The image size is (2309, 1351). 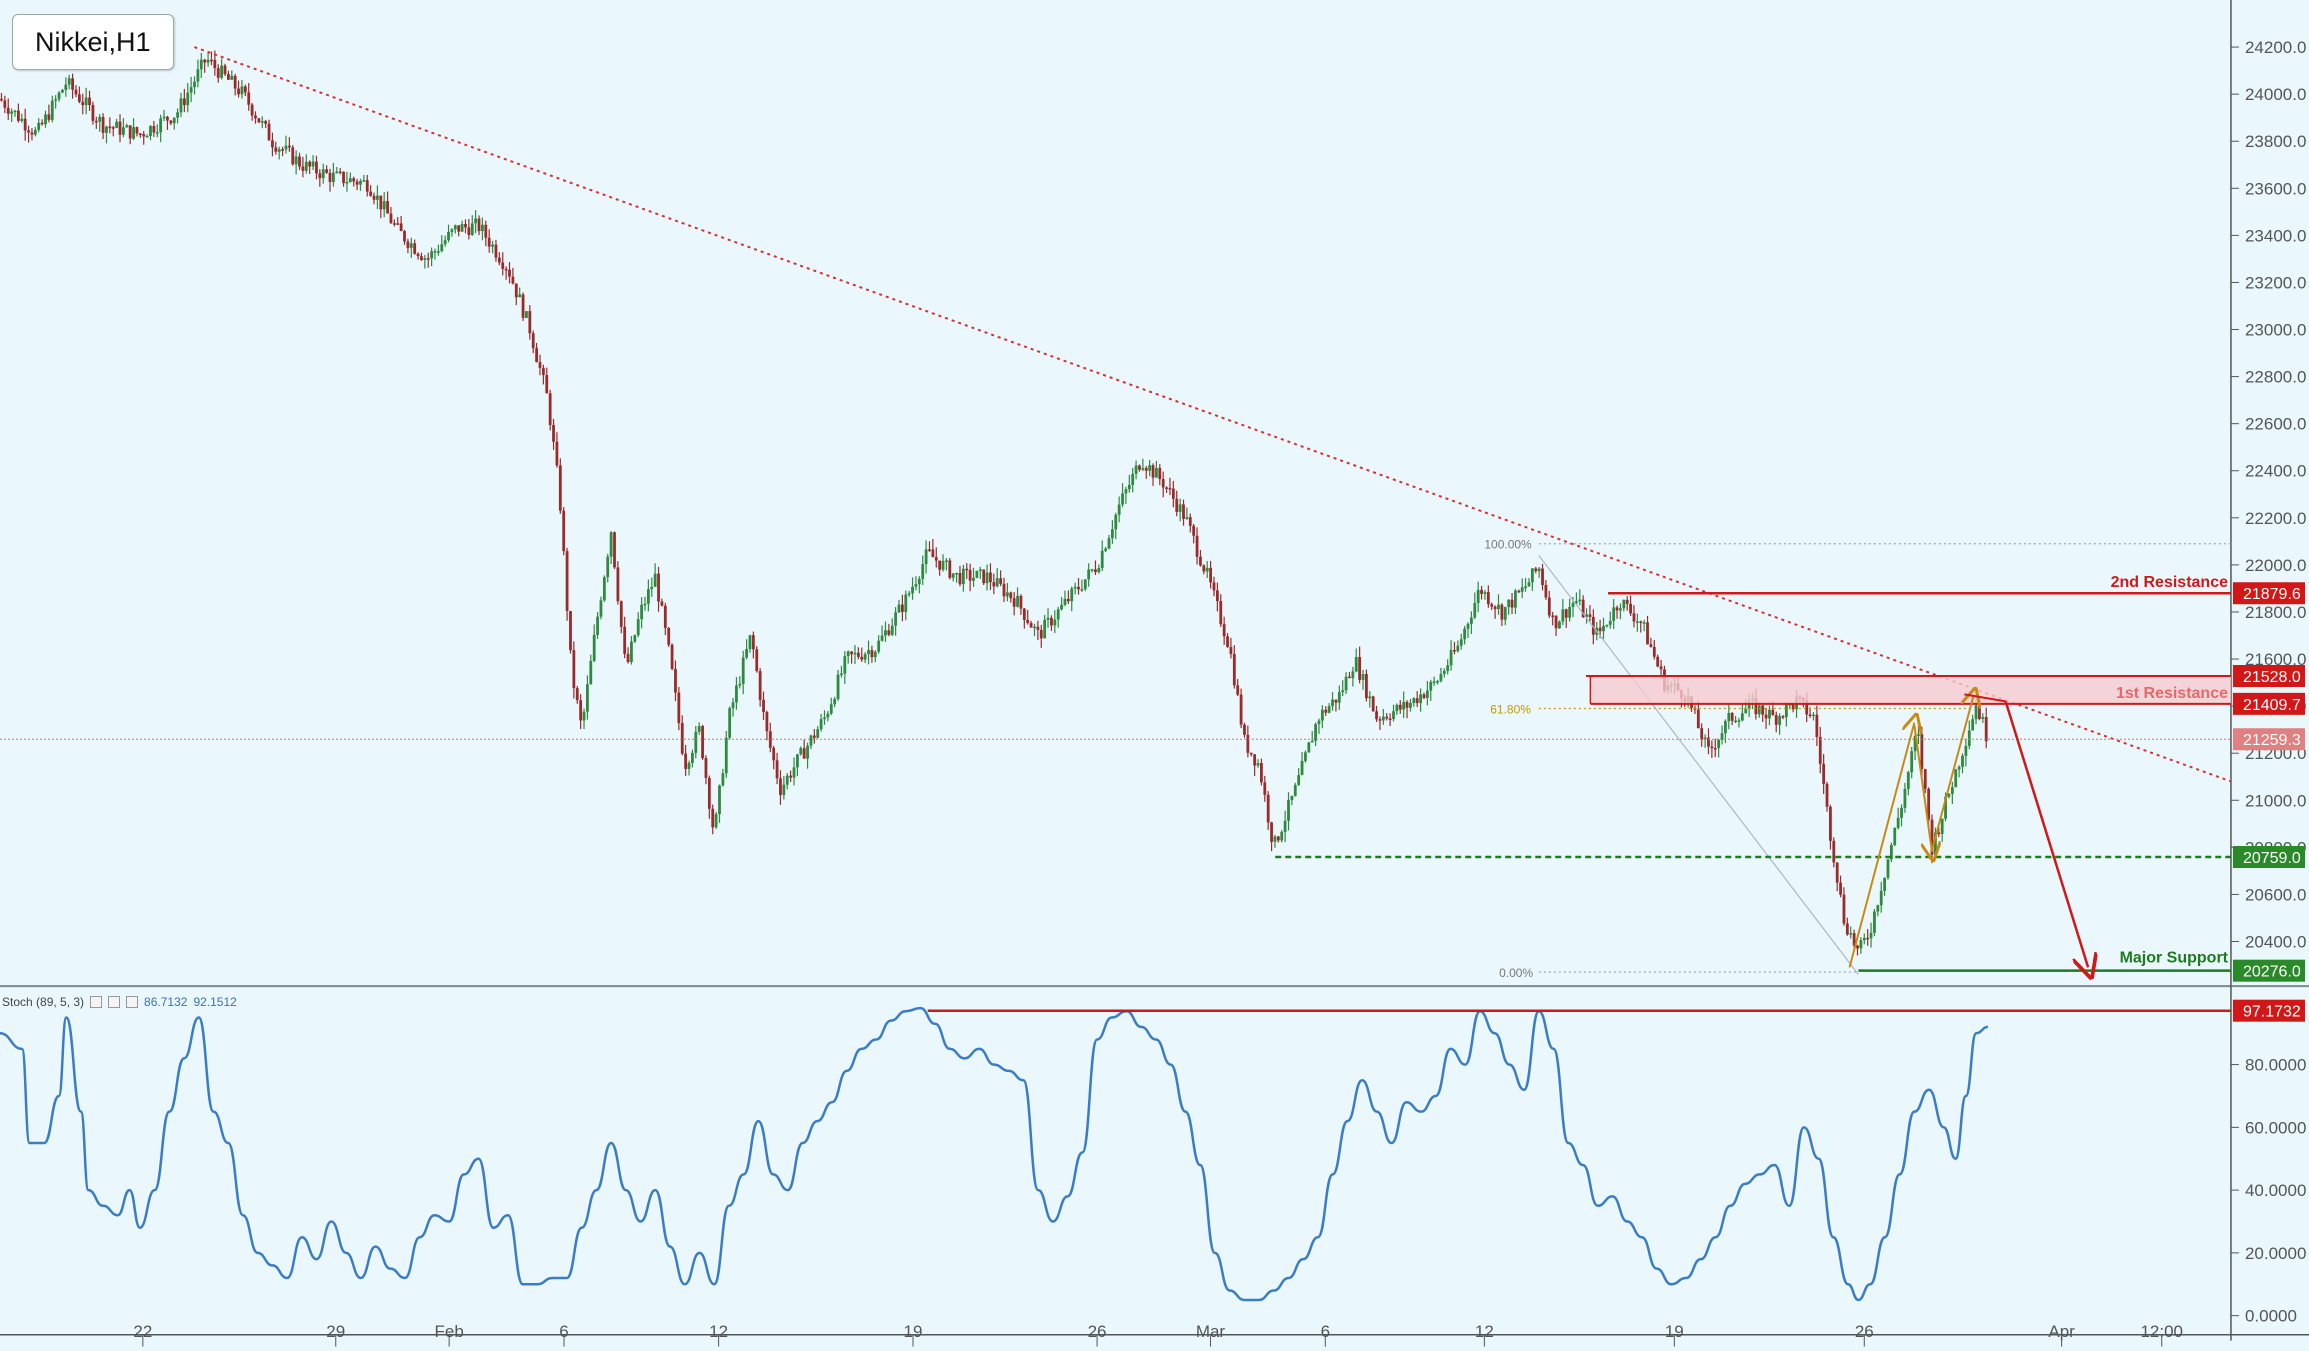 I want to click on tag-stoch-level-bg, so click(x=2268, y=1010).